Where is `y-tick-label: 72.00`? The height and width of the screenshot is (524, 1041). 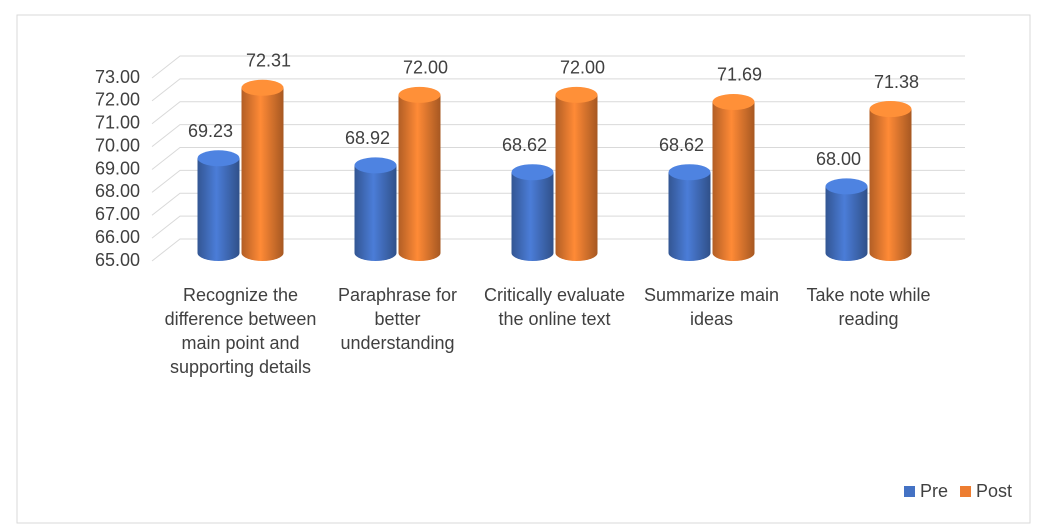 y-tick-label: 72.00 is located at coordinates (117, 100).